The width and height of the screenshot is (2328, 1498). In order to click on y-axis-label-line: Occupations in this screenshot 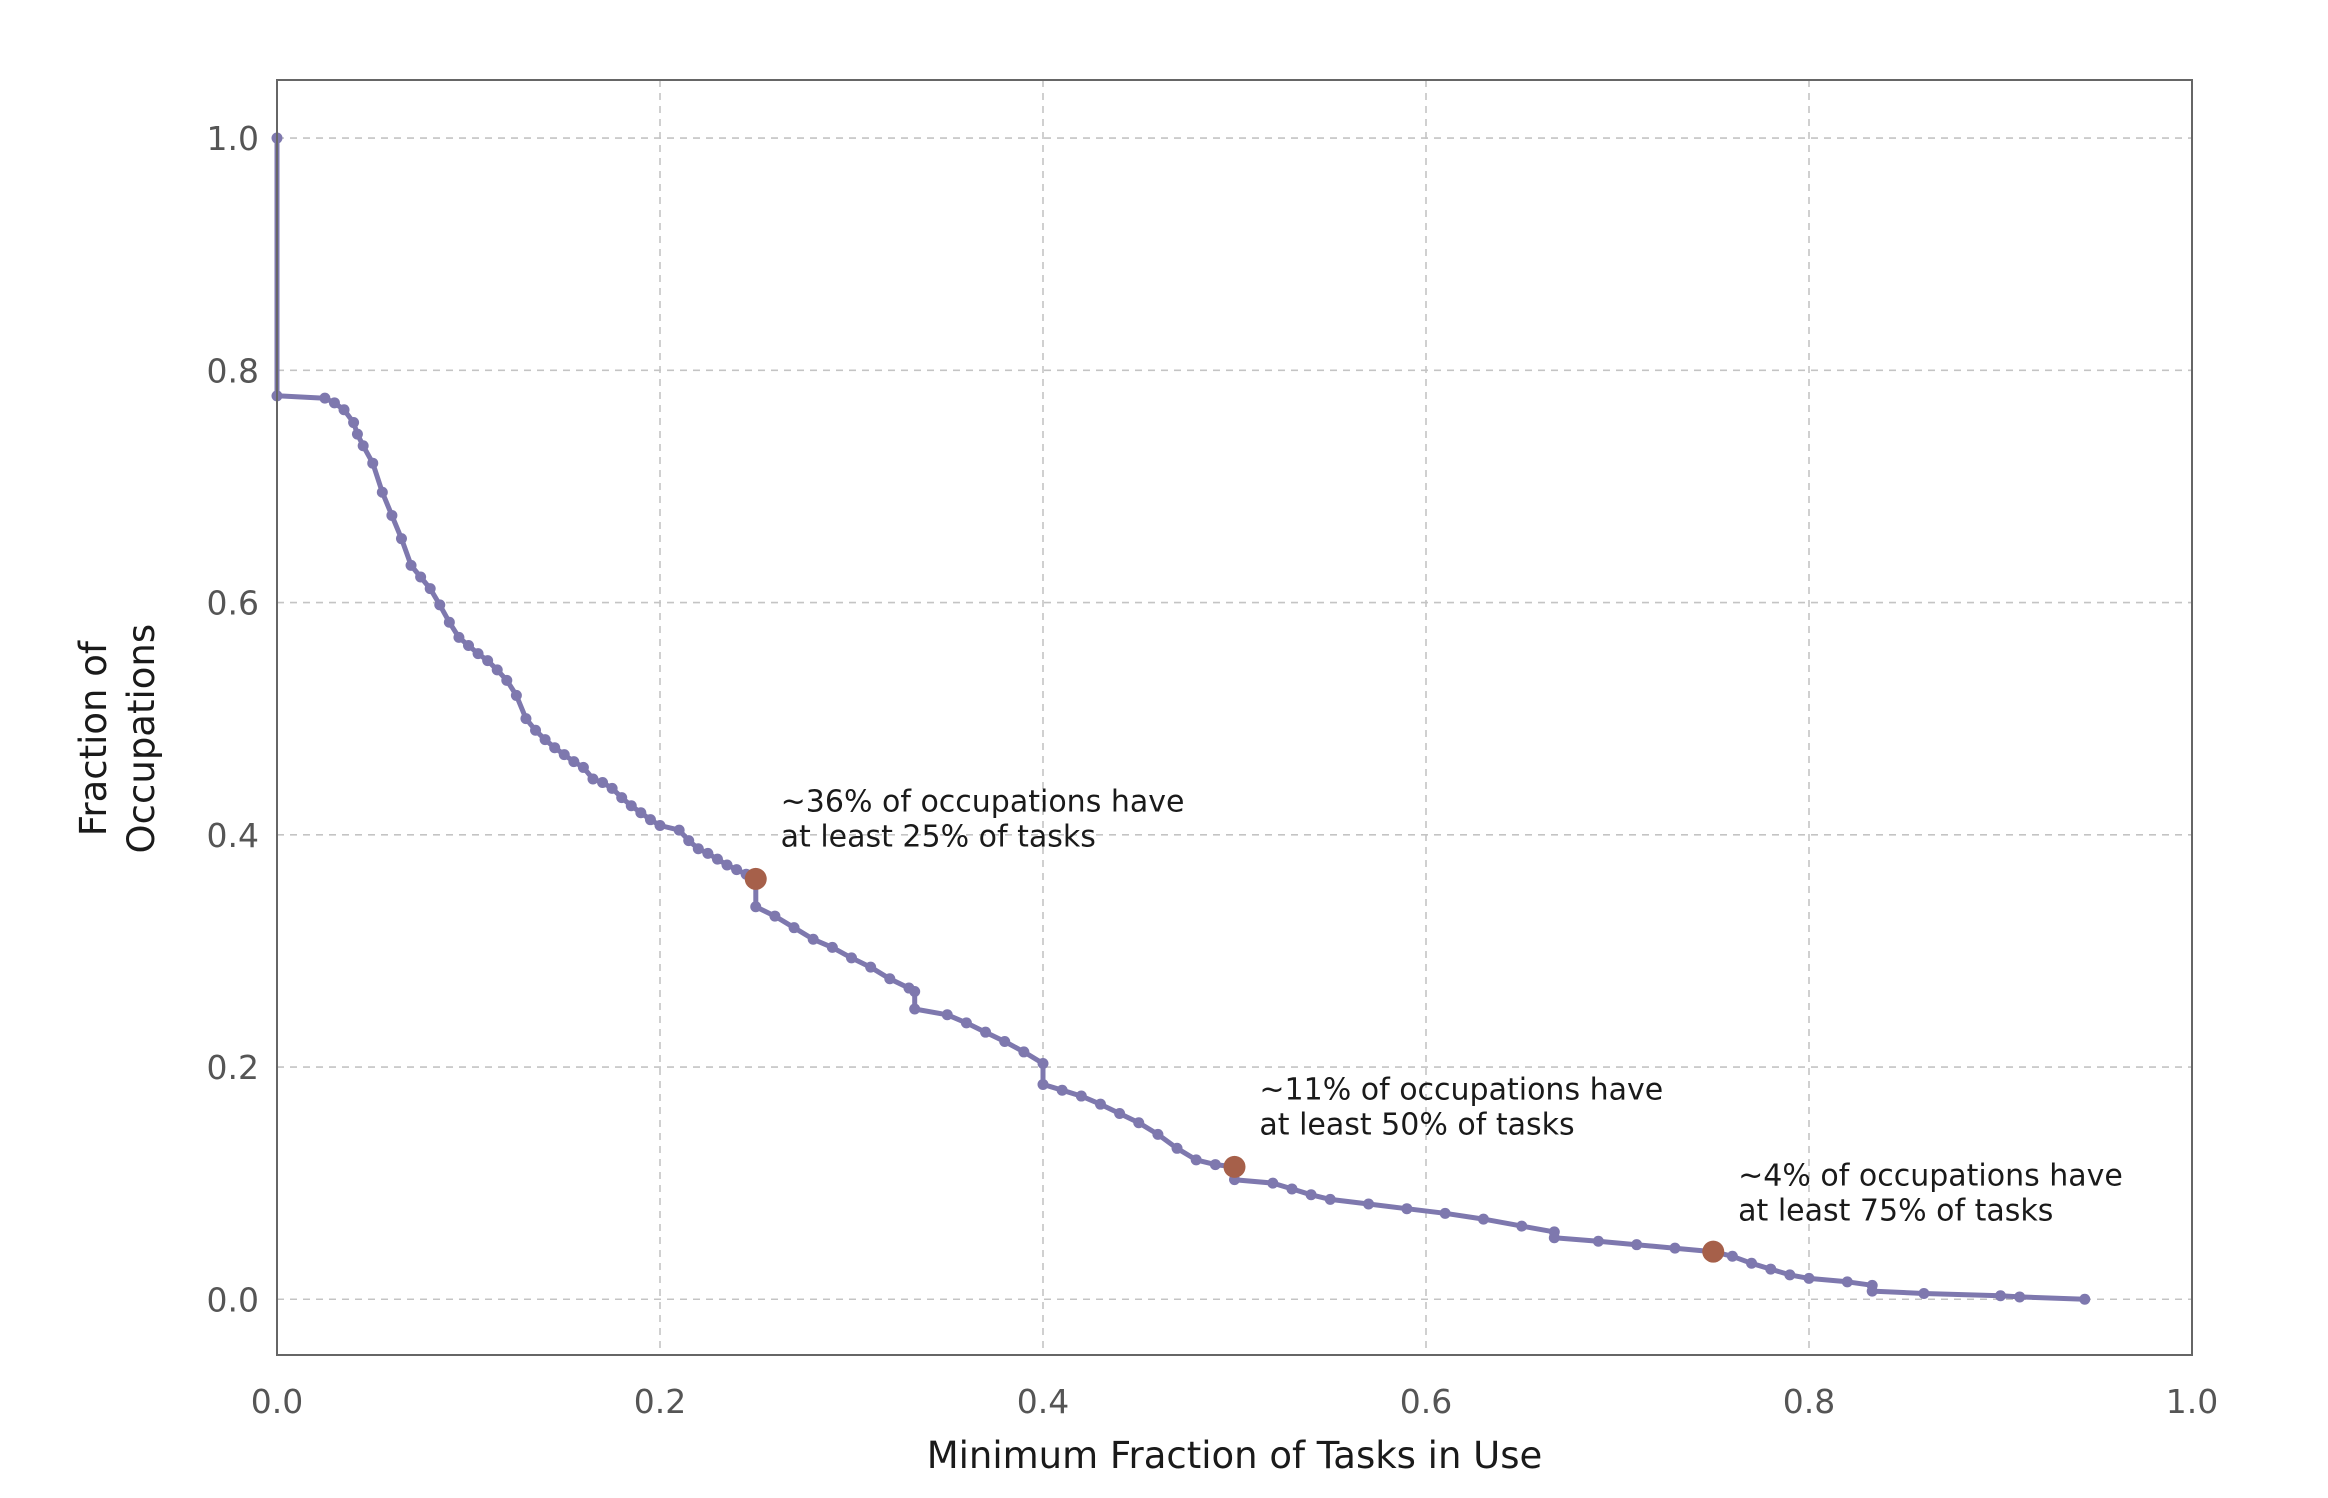, I will do `click(141, 739)`.